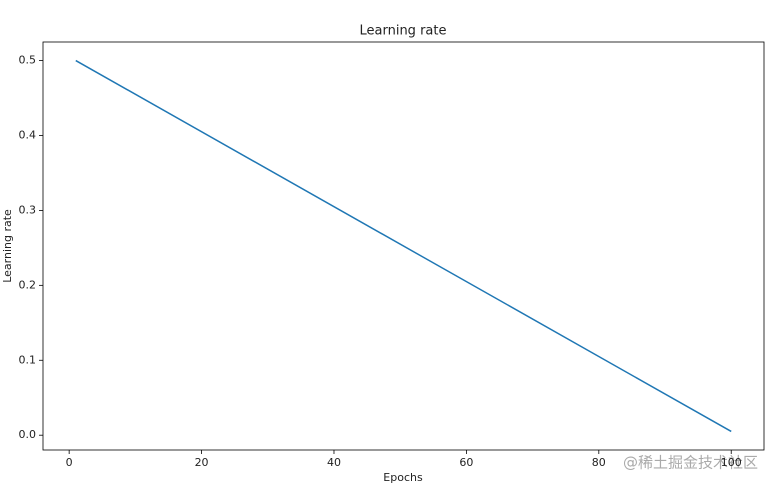  I want to click on y-tick-label: 0.5, so click(28, 60).